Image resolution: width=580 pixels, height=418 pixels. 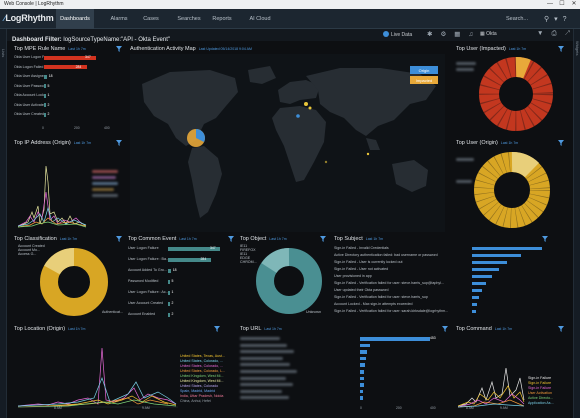 What do you see at coordinates (119, 19) in the screenshot?
I see `tab-alarms: Alarms` at bounding box center [119, 19].